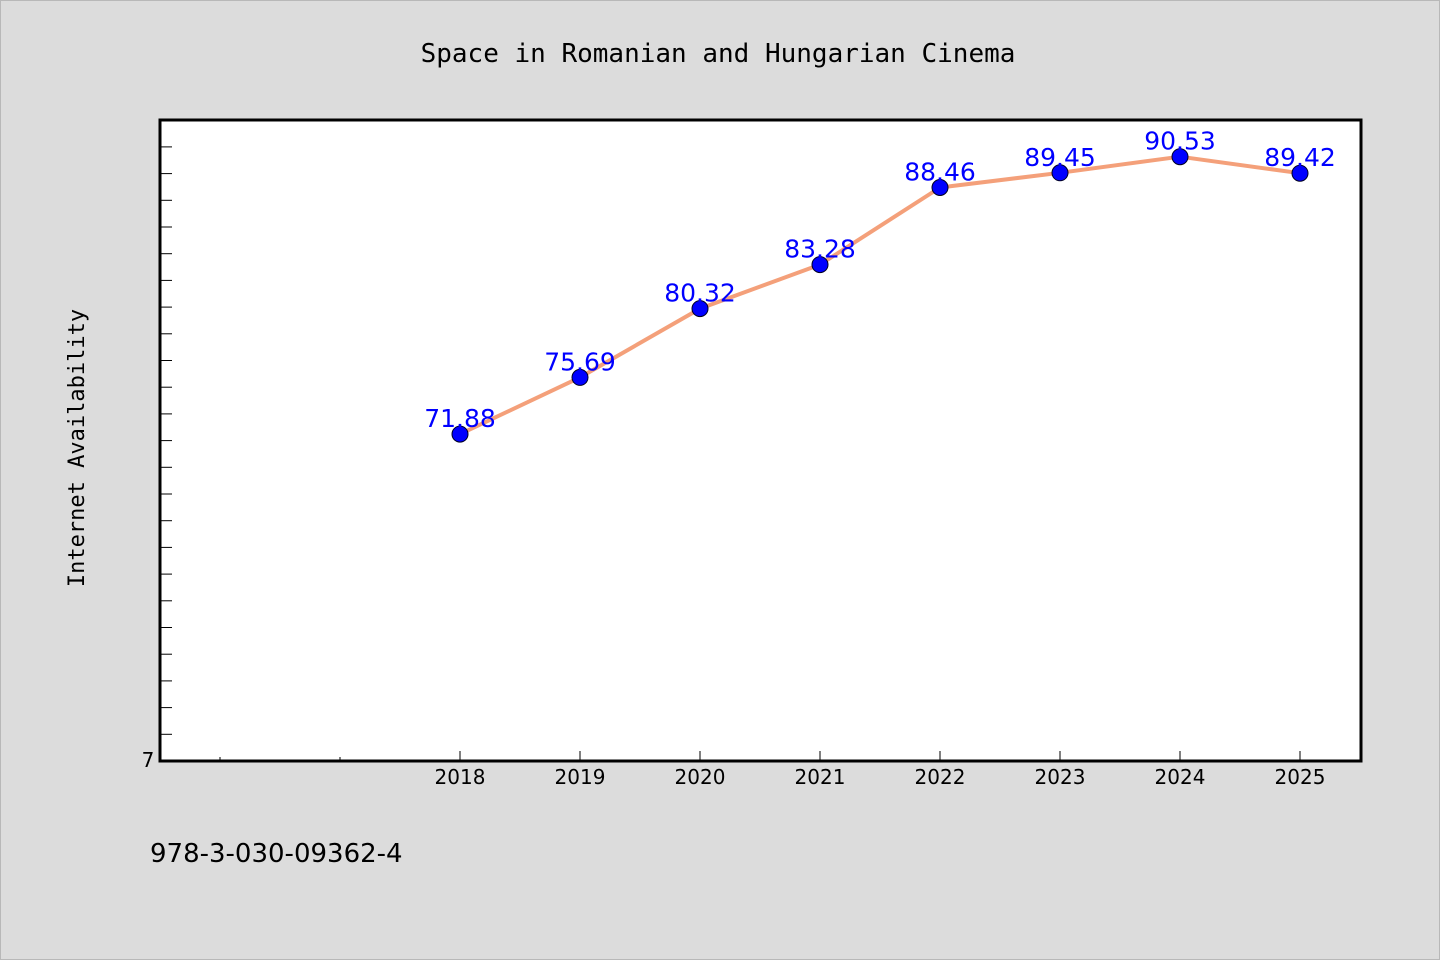  What do you see at coordinates (1060, 777) in the screenshot?
I see `x-tick-label: 2023` at bounding box center [1060, 777].